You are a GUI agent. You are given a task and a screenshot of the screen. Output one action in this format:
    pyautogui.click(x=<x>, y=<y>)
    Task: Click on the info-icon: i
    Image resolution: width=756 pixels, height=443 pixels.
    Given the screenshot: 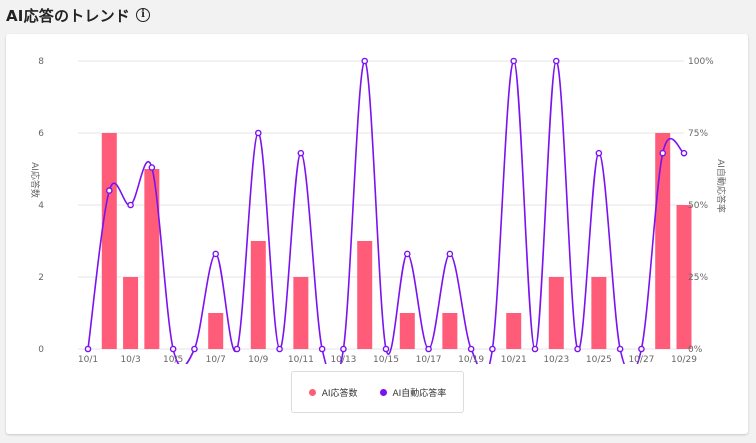 What is the action you would take?
    pyautogui.click(x=143, y=15)
    